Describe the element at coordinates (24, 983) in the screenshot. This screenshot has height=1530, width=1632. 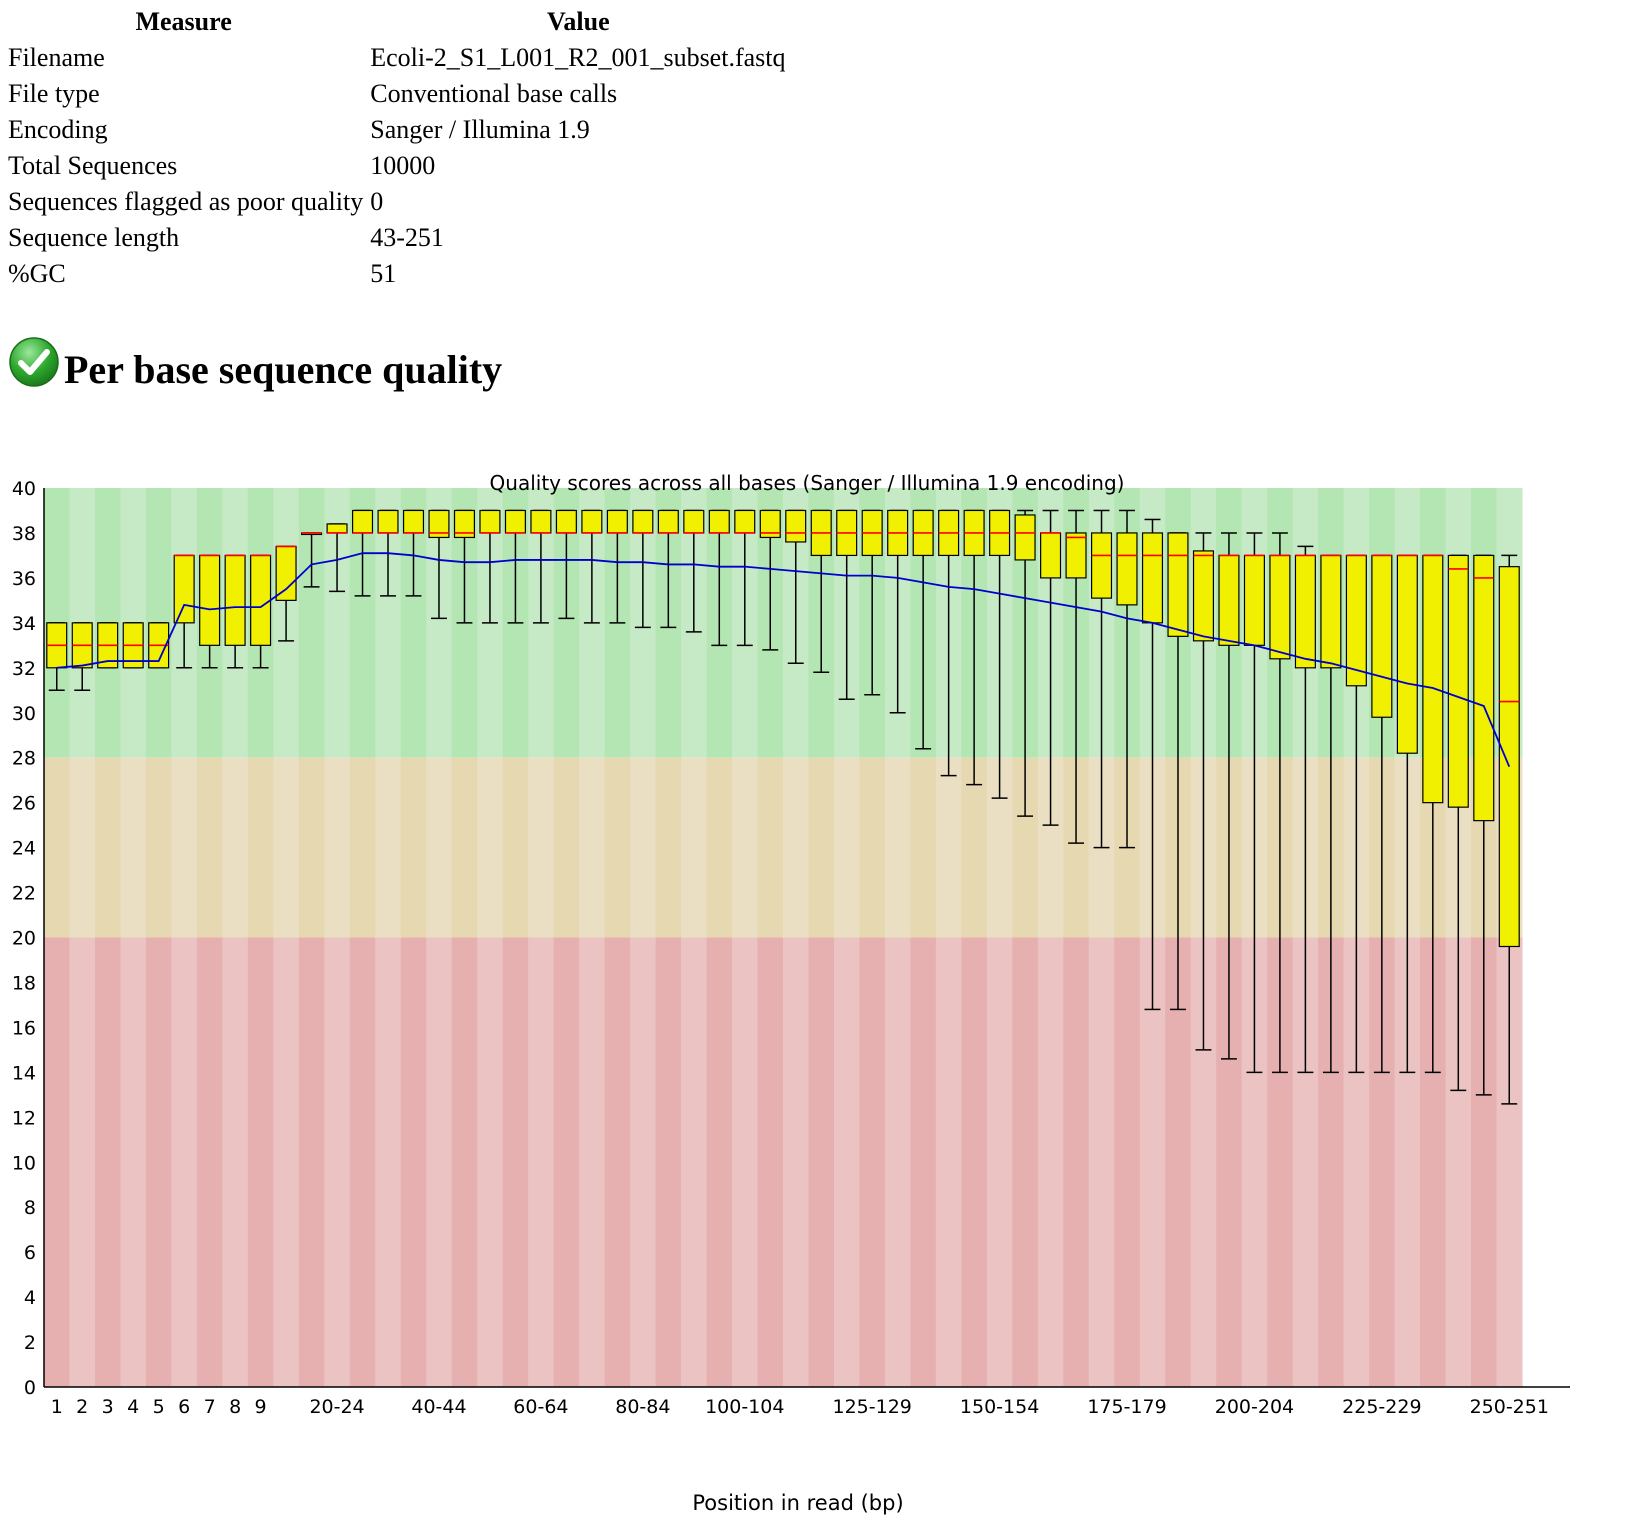
I see `y-tick-label: 18` at that location.